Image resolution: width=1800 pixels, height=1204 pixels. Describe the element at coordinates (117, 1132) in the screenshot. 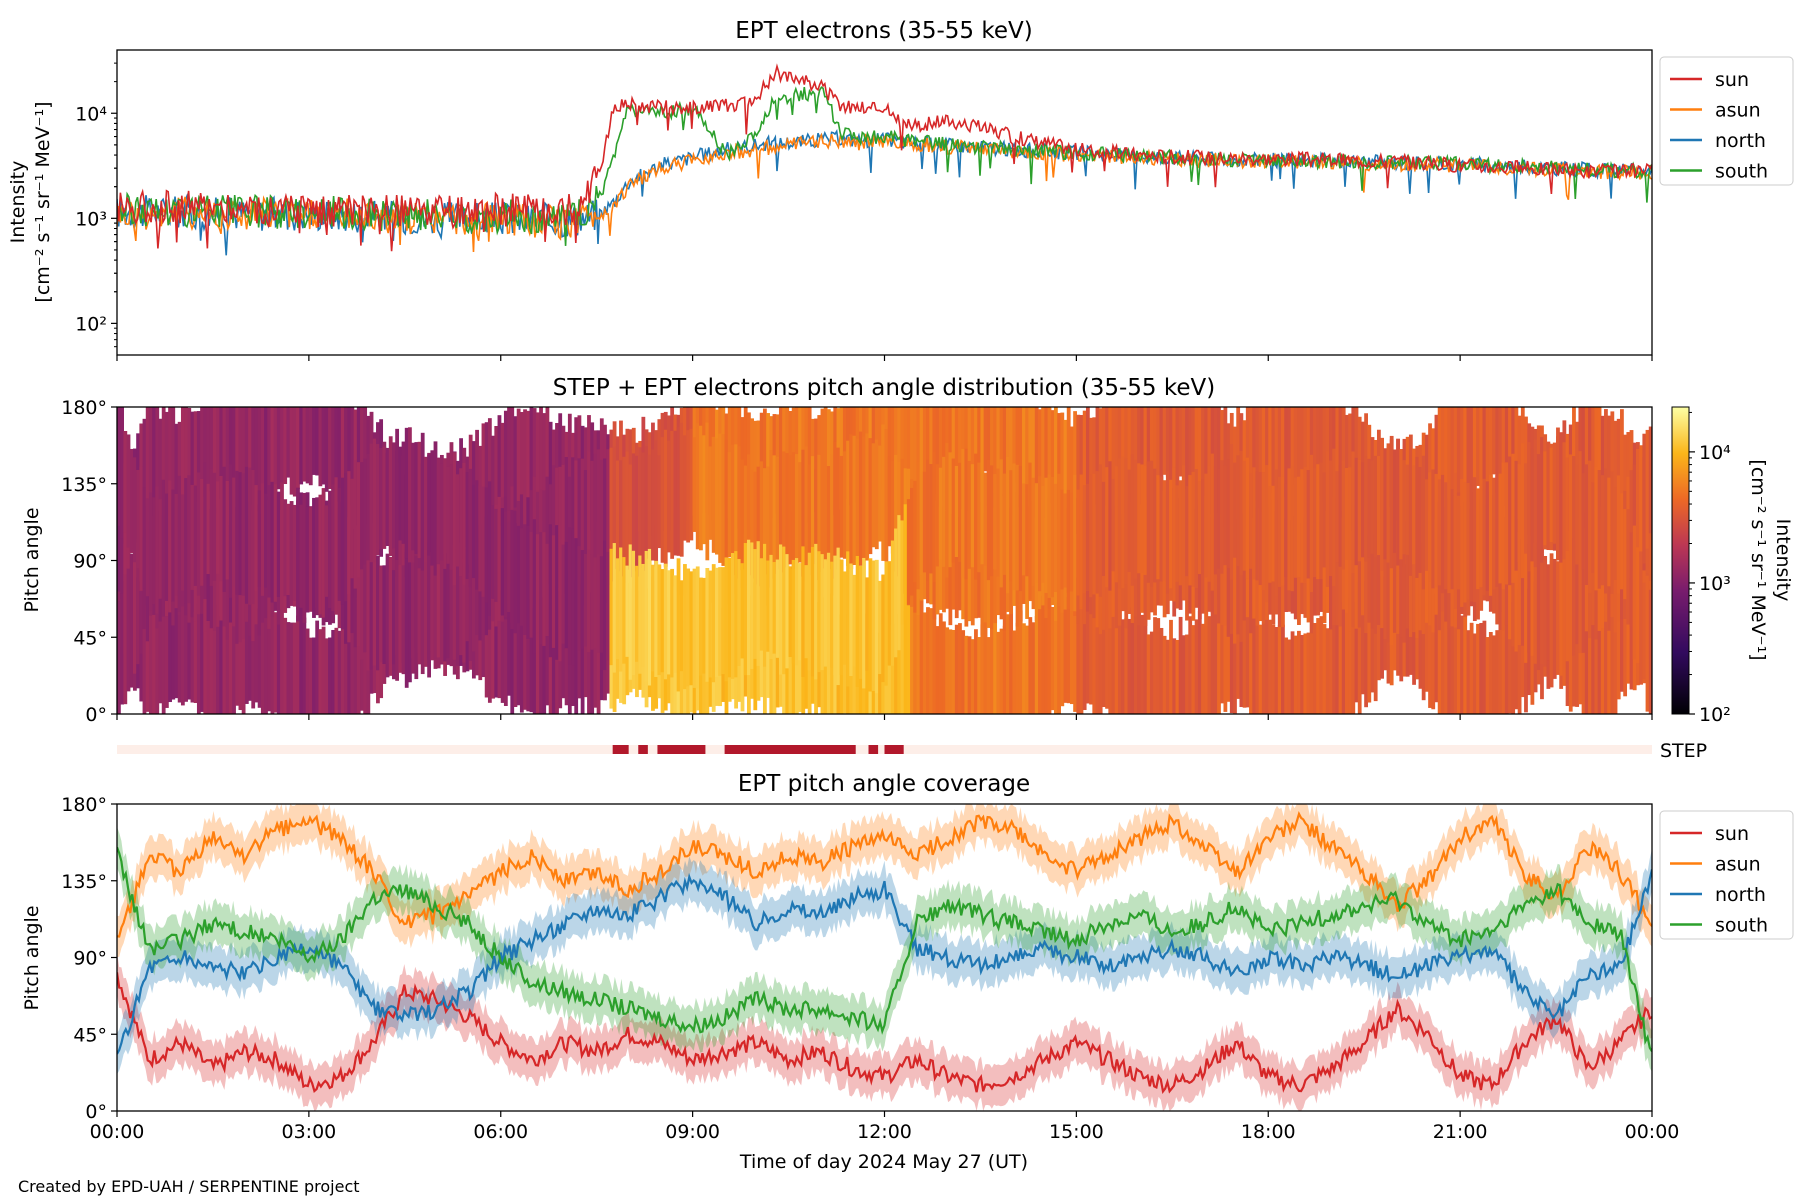

I see `x-tick-label: 00:00` at that location.